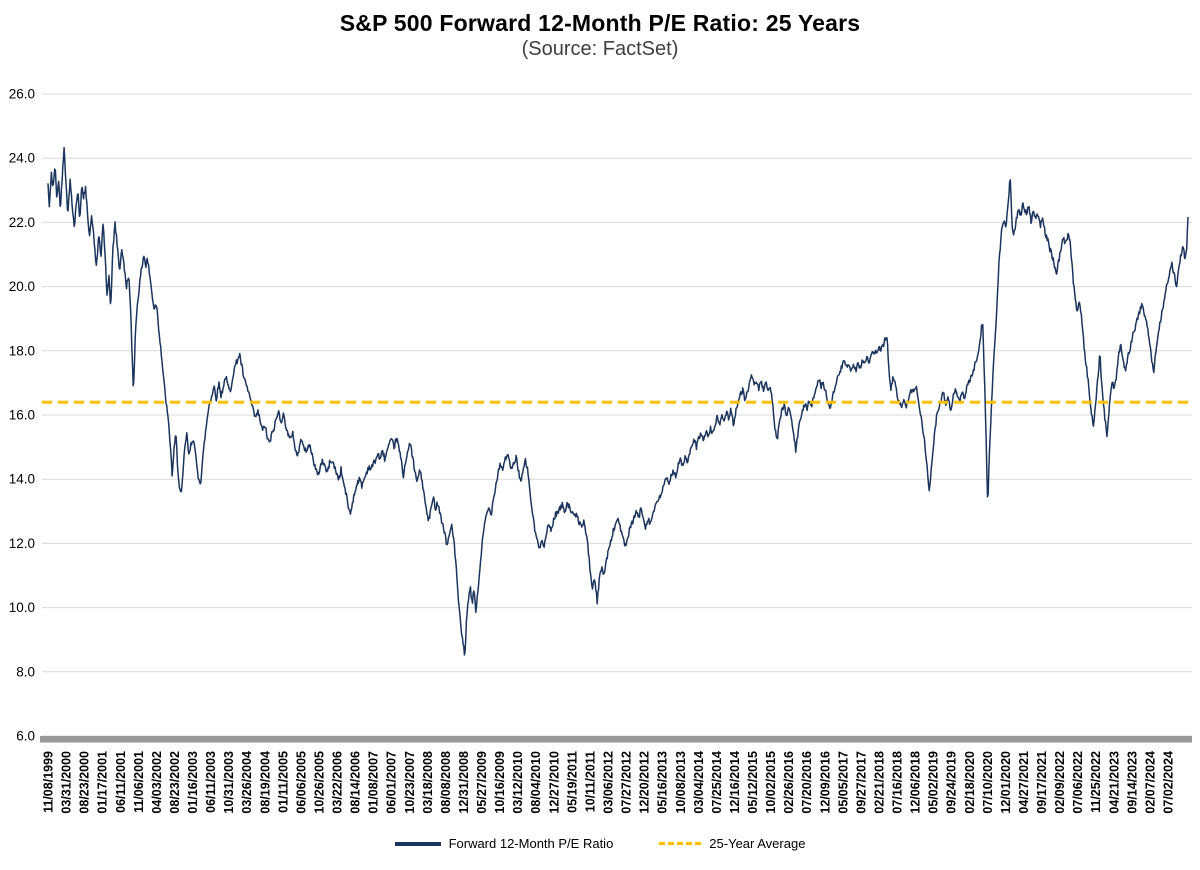  I want to click on svg-text: 07/10/2020, so click(988, 782).